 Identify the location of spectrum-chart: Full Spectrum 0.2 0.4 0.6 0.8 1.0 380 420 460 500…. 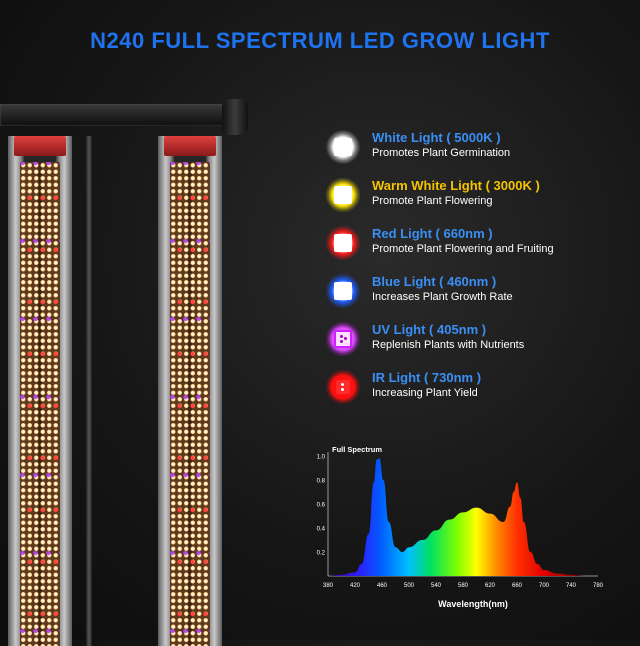
(460, 530).